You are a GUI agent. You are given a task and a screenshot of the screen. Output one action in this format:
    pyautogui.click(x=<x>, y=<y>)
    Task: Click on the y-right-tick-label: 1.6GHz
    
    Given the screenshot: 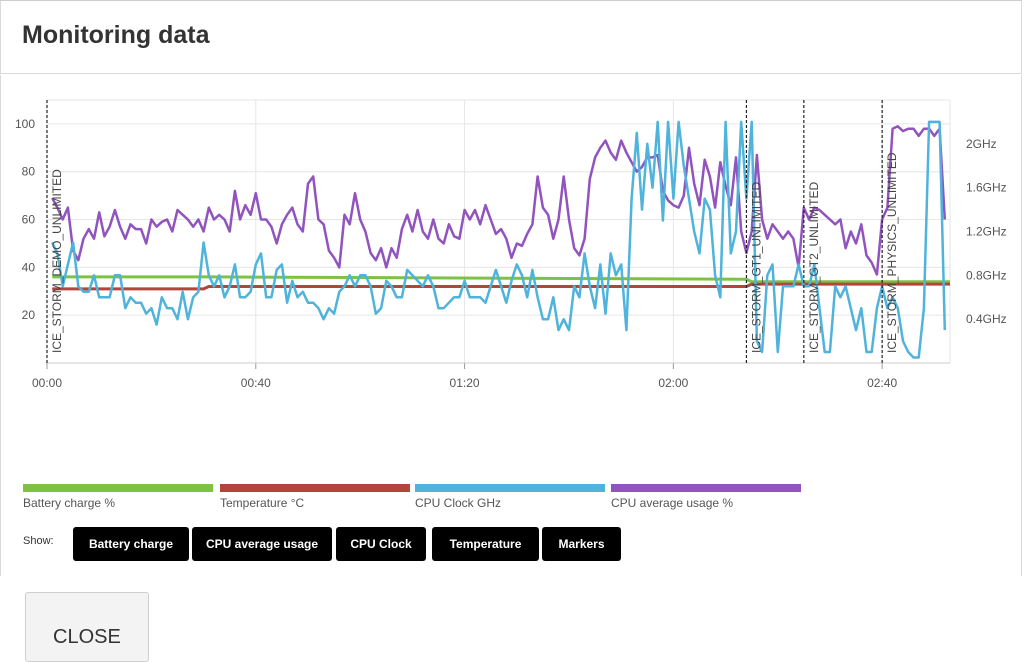 What is the action you would take?
    pyautogui.click(x=986, y=188)
    